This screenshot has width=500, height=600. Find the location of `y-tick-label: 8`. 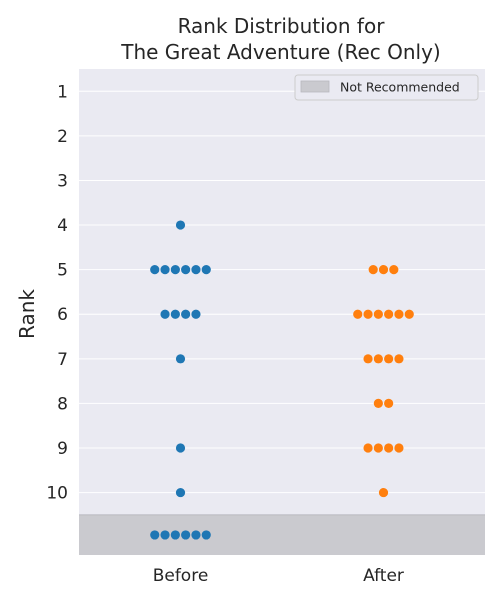

y-tick-label: 8 is located at coordinates (62, 404).